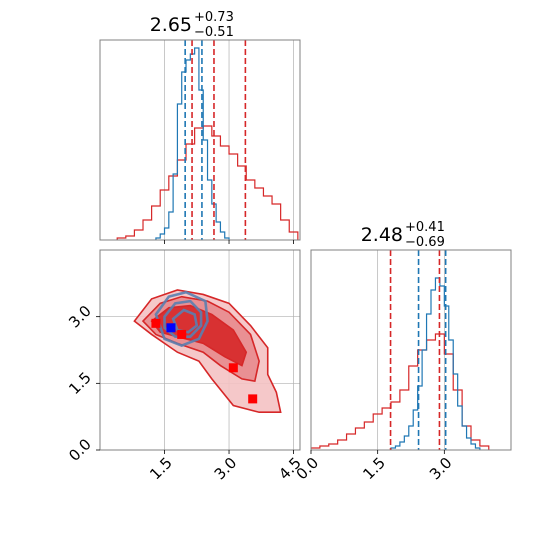 This screenshot has width=550, height=550. I want to click on right-hist-series-1-histogram, so click(435, 363).